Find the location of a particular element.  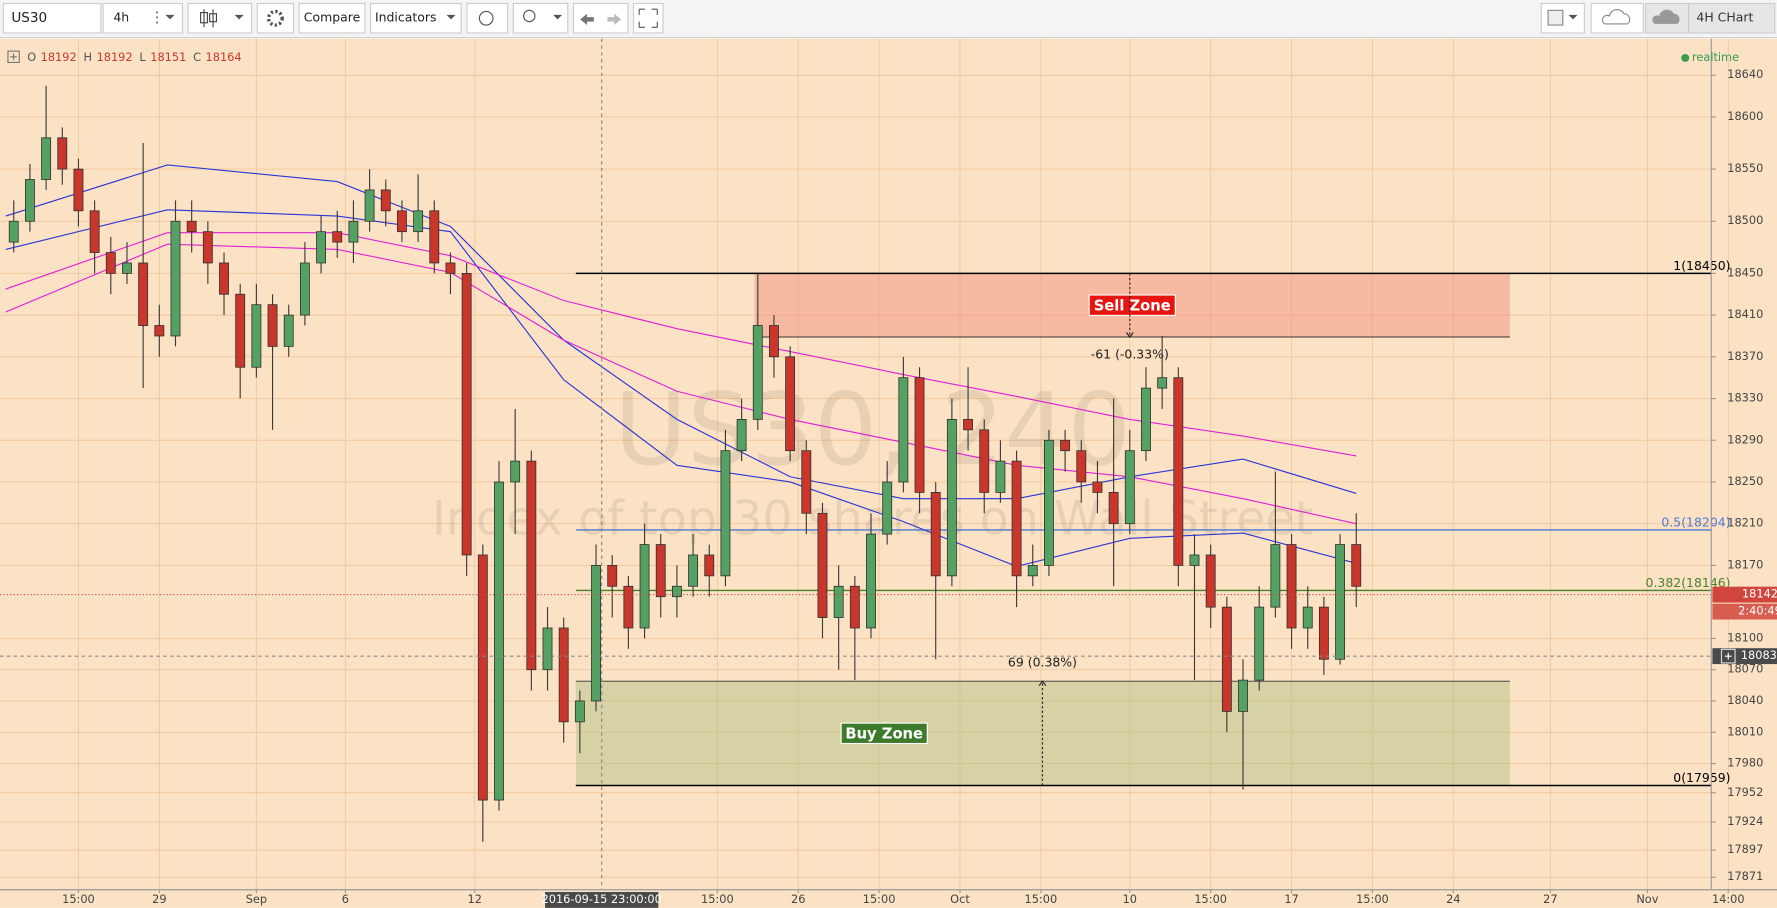

alert-icon is located at coordinates (486, 18).